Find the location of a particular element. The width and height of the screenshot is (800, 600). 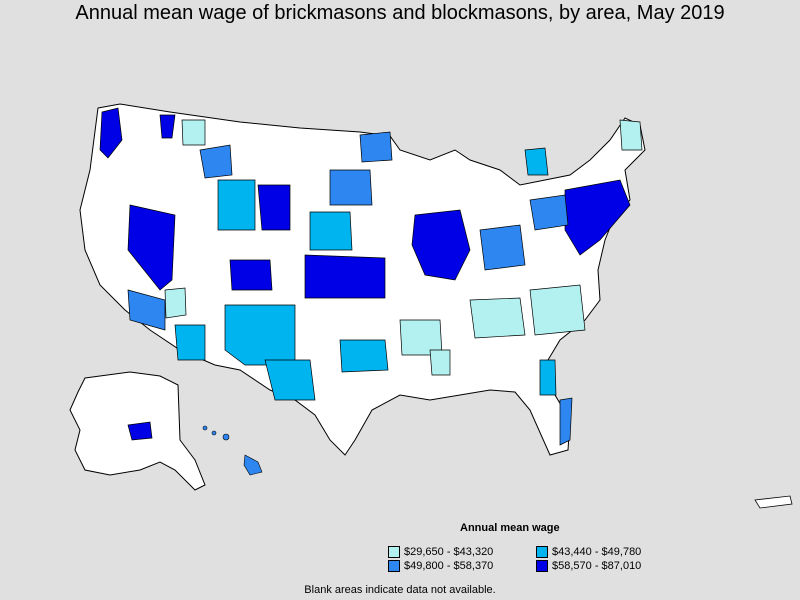

legend-label-4: $58,570 - $87,010 is located at coordinates (597, 566).